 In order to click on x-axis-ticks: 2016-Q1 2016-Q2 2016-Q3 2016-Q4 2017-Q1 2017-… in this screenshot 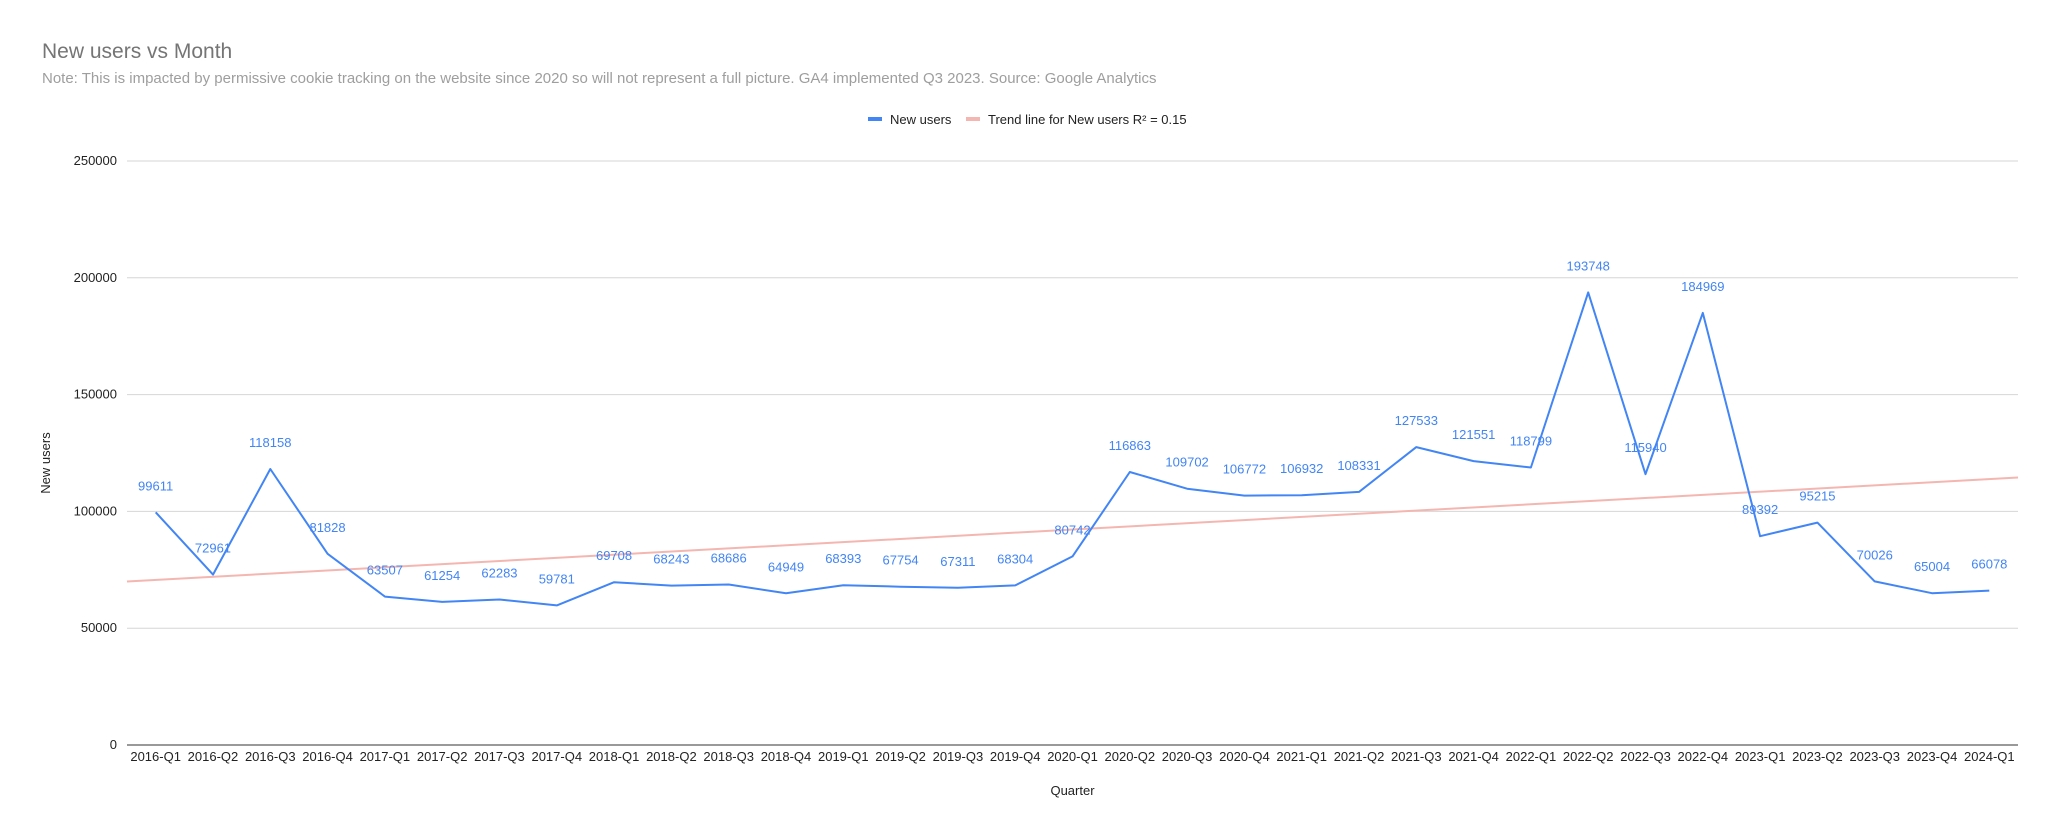, I will do `click(1072, 756)`.